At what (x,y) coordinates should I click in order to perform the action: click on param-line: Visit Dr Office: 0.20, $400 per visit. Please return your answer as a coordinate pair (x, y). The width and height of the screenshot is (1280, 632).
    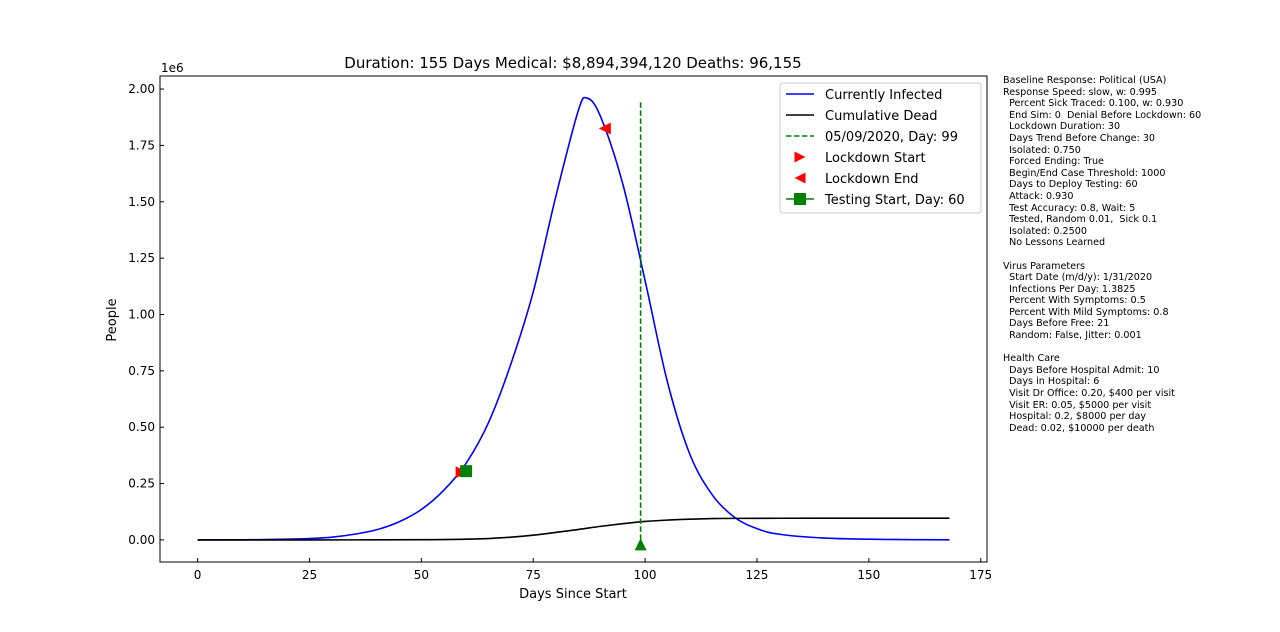
    Looking at the image, I should click on (1089, 394).